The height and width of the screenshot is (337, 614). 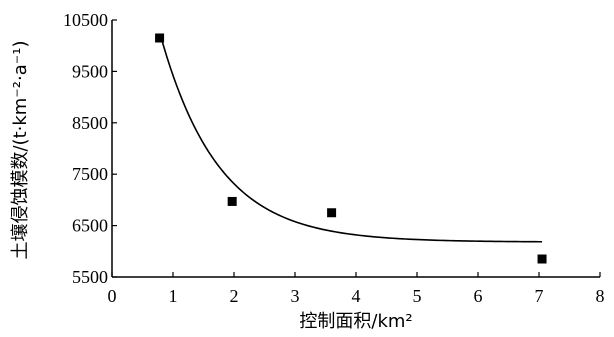 I want to click on y-tick-label: 5500, so click(x=90, y=277).